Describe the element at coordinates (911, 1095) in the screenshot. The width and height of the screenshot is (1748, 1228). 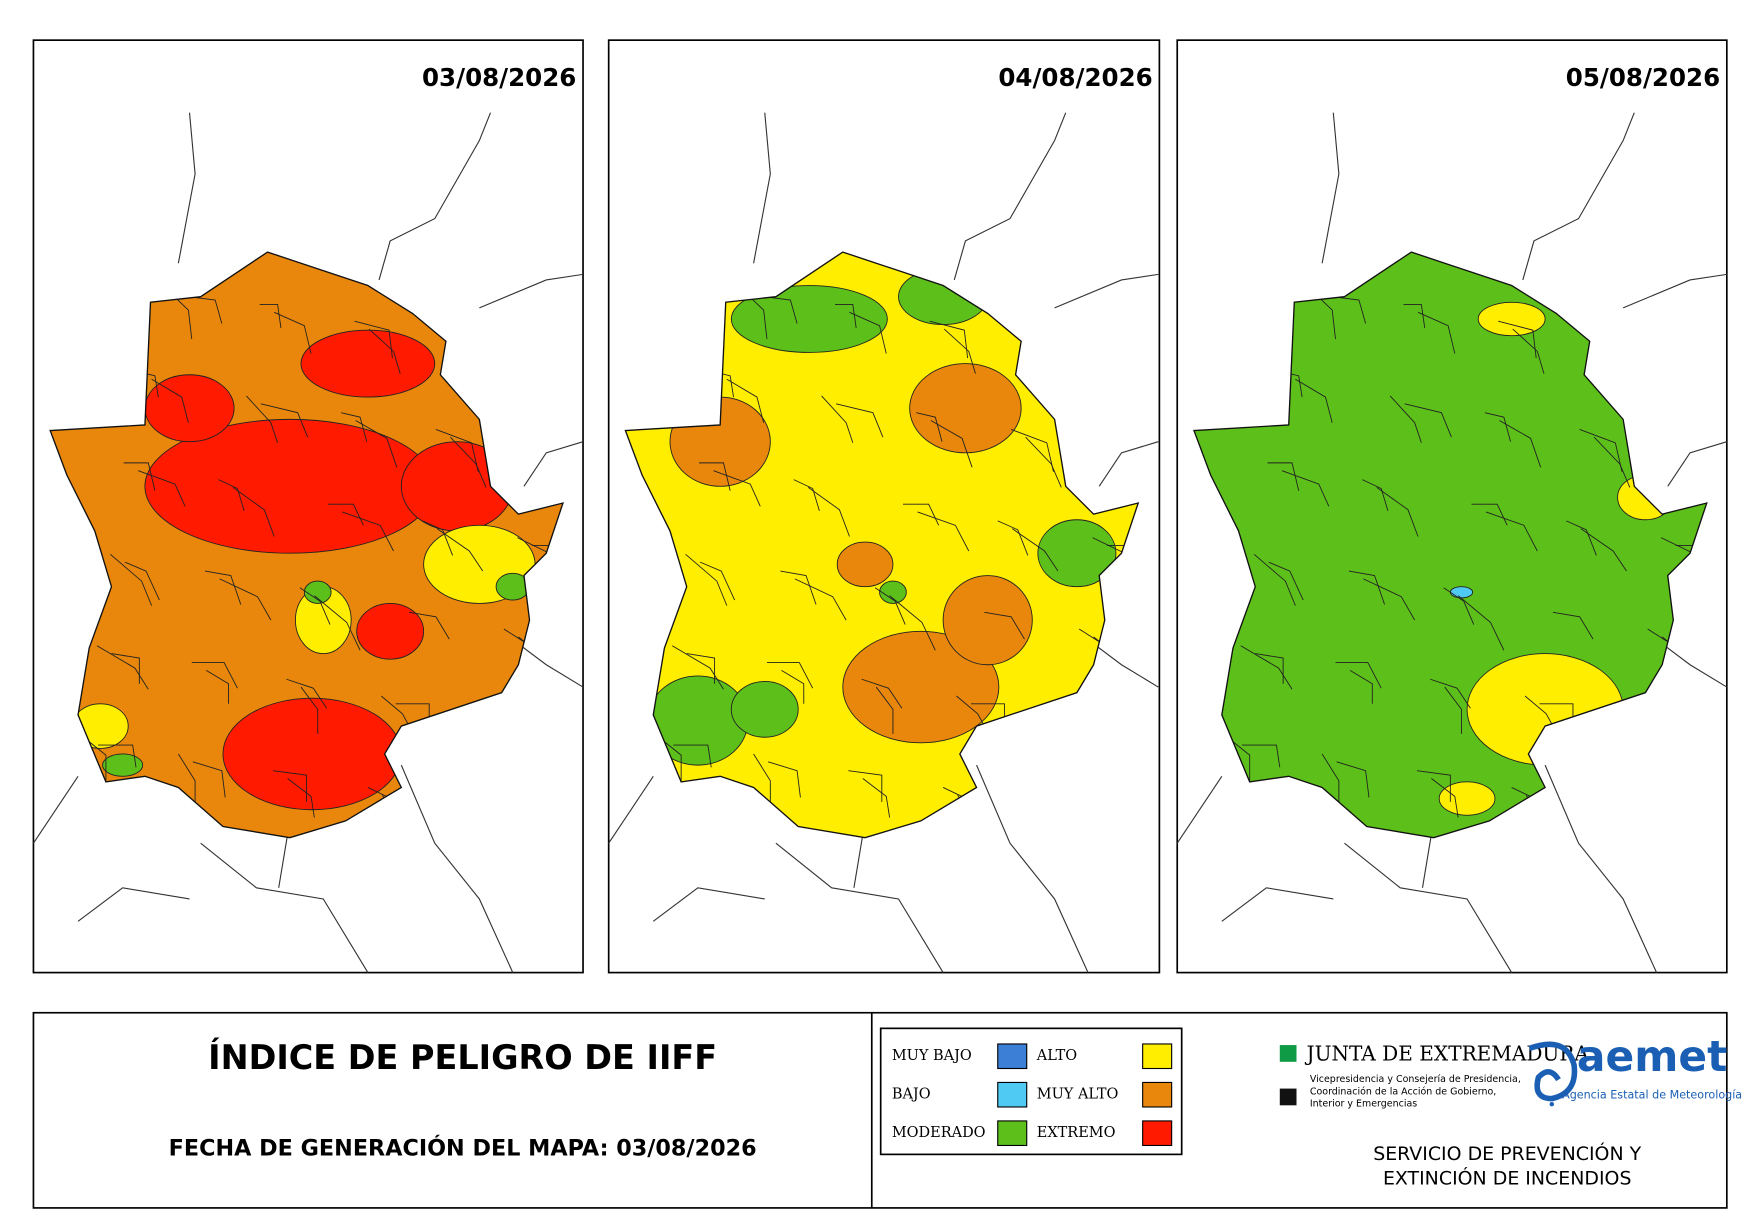
I see `legend-label: BAJO` at that location.